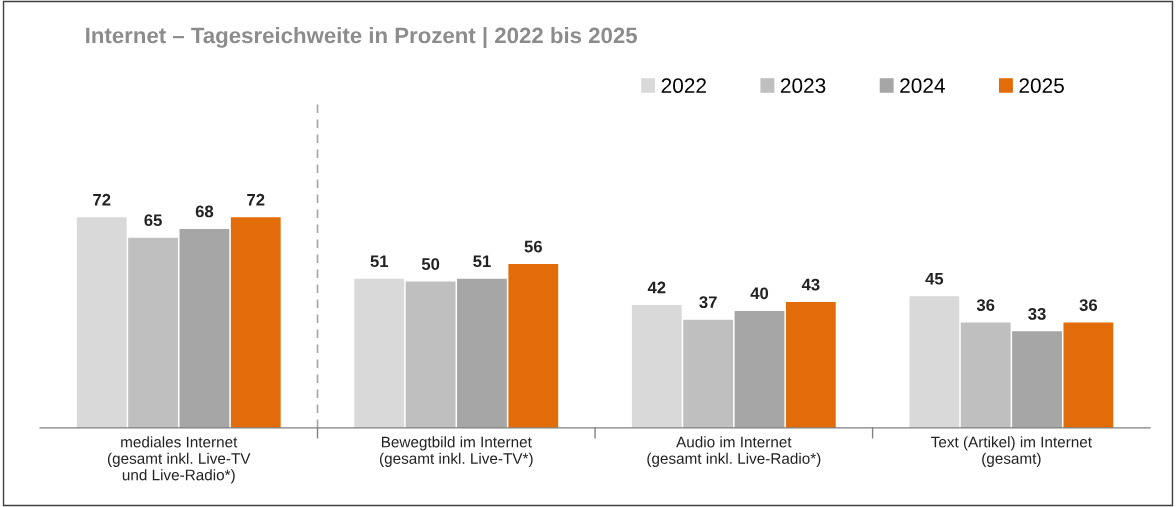 Image resolution: width=1176 pixels, height=507 pixels. Describe the element at coordinates (1041, 86) in the screenshot. I see `legend-label: 2025` at that location.